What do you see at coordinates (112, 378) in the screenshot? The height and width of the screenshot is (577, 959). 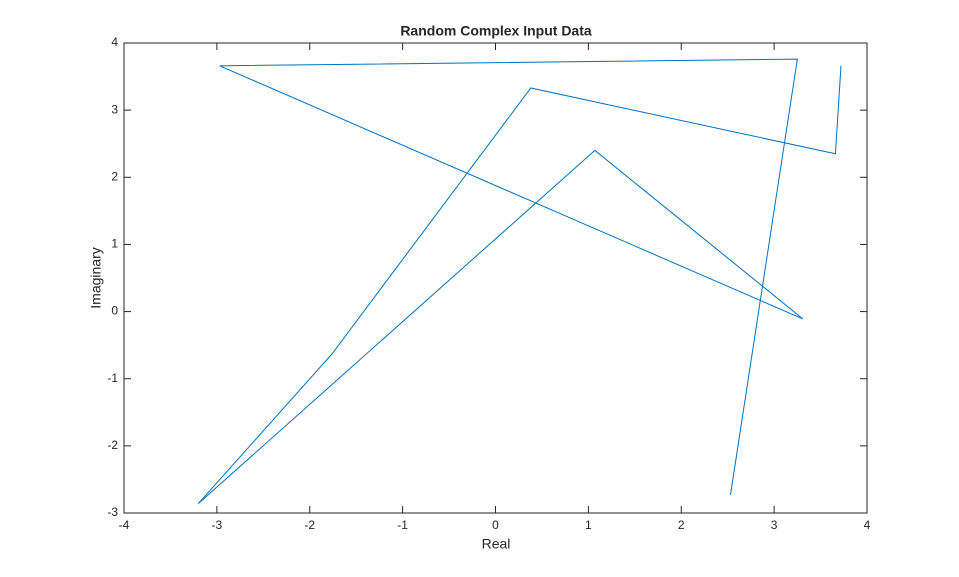 I see `y-tick-label: -1` at bounding box center [112, 378].